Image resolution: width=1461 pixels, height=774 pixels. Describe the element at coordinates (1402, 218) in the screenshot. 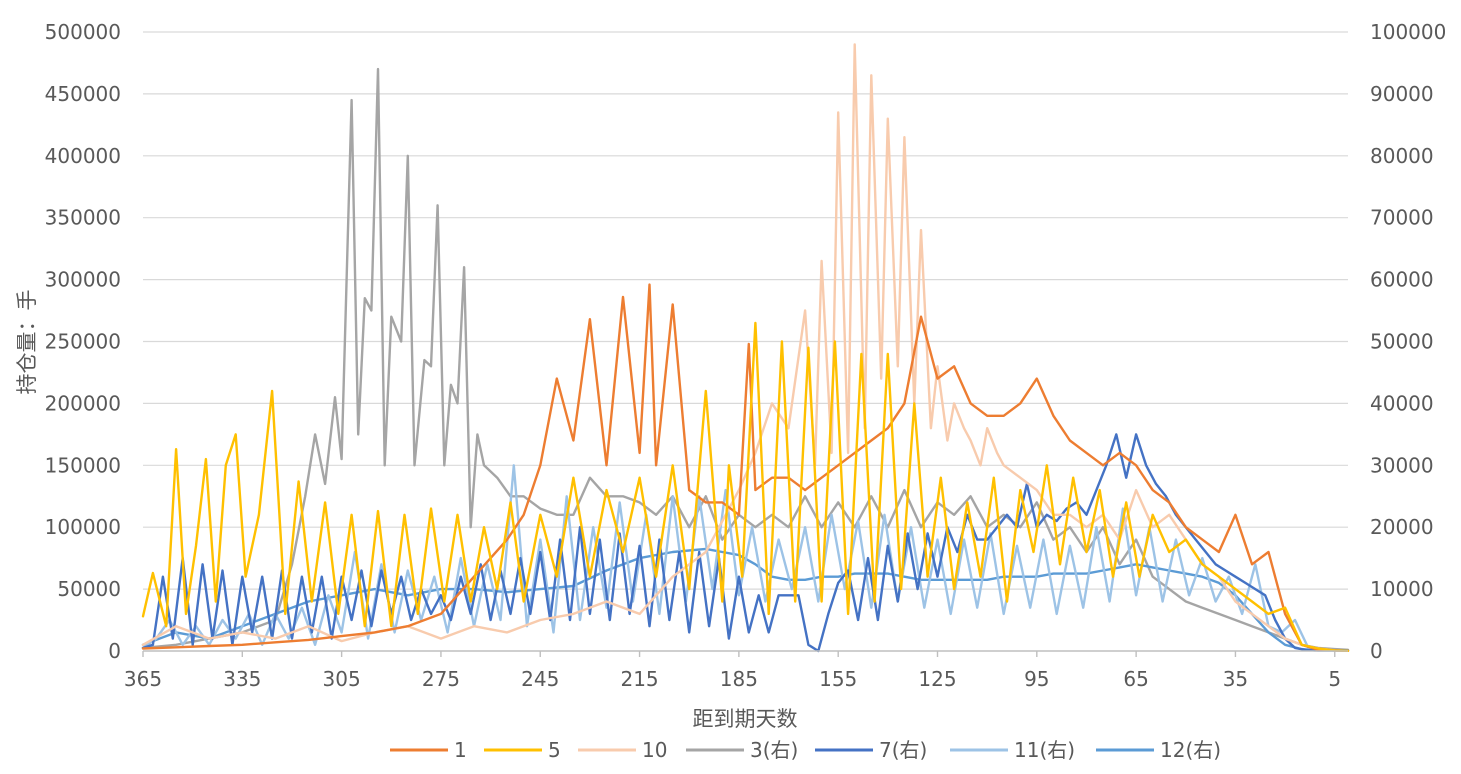

I see `right-y-tick-label: 70000` at that location.